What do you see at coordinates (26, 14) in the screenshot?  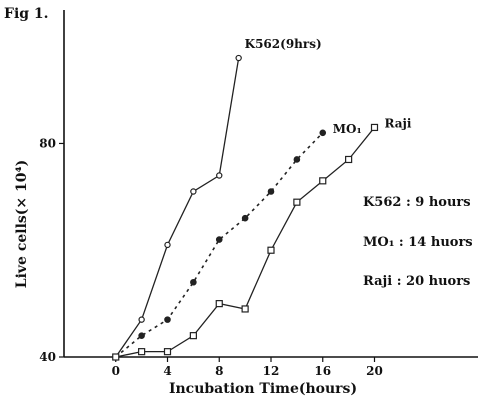 I see `figure-label: Fig 1.` at bounding box center [26, 14].